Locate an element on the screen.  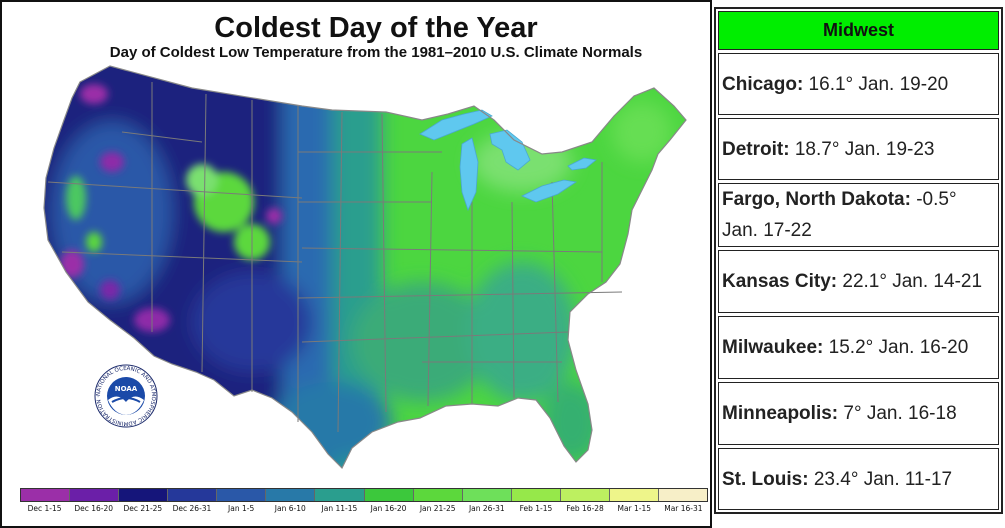
table-row: Milwaukee: 15.2° Jan. 16-20 is located at coordinates (858, 347).